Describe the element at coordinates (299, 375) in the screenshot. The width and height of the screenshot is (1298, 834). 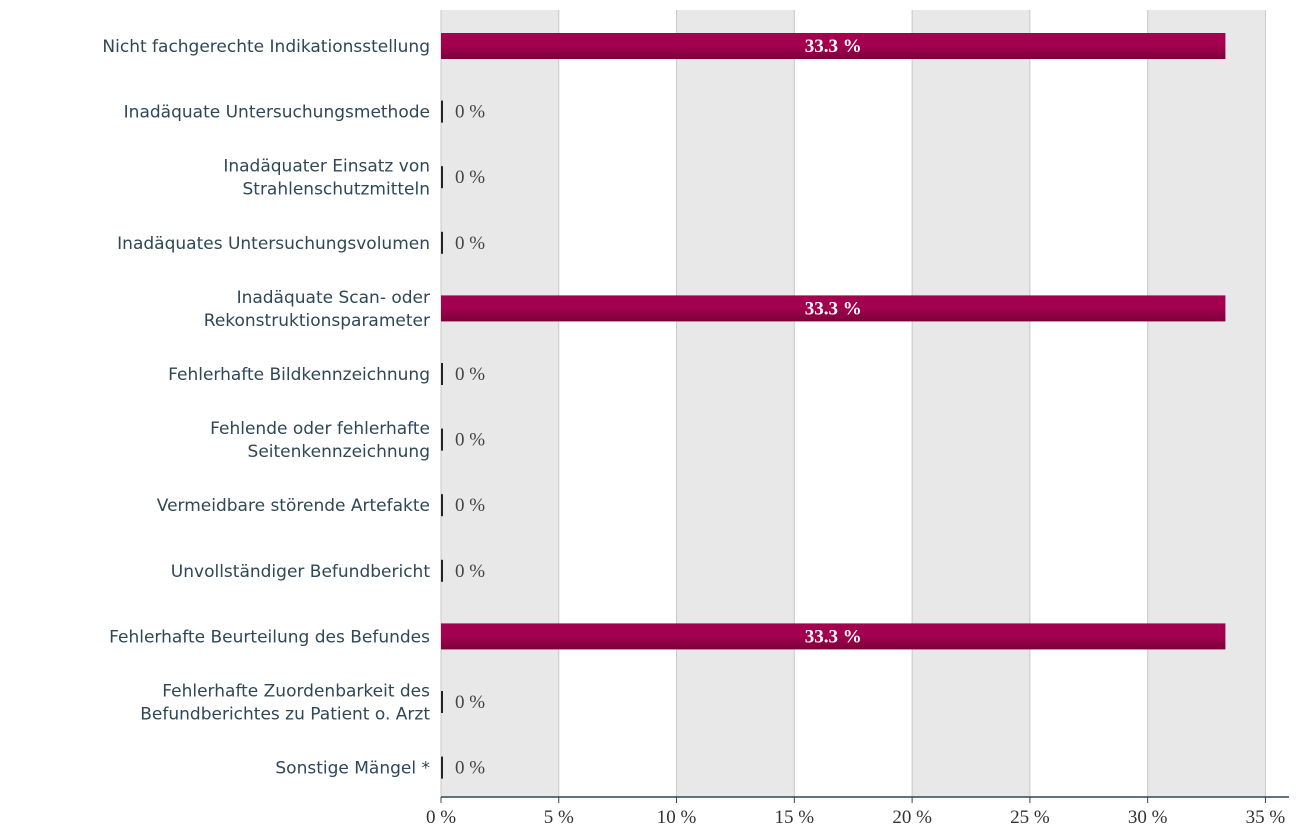
I see `category-label: Fehlerhafte Bildkennzeichnung` at that location.